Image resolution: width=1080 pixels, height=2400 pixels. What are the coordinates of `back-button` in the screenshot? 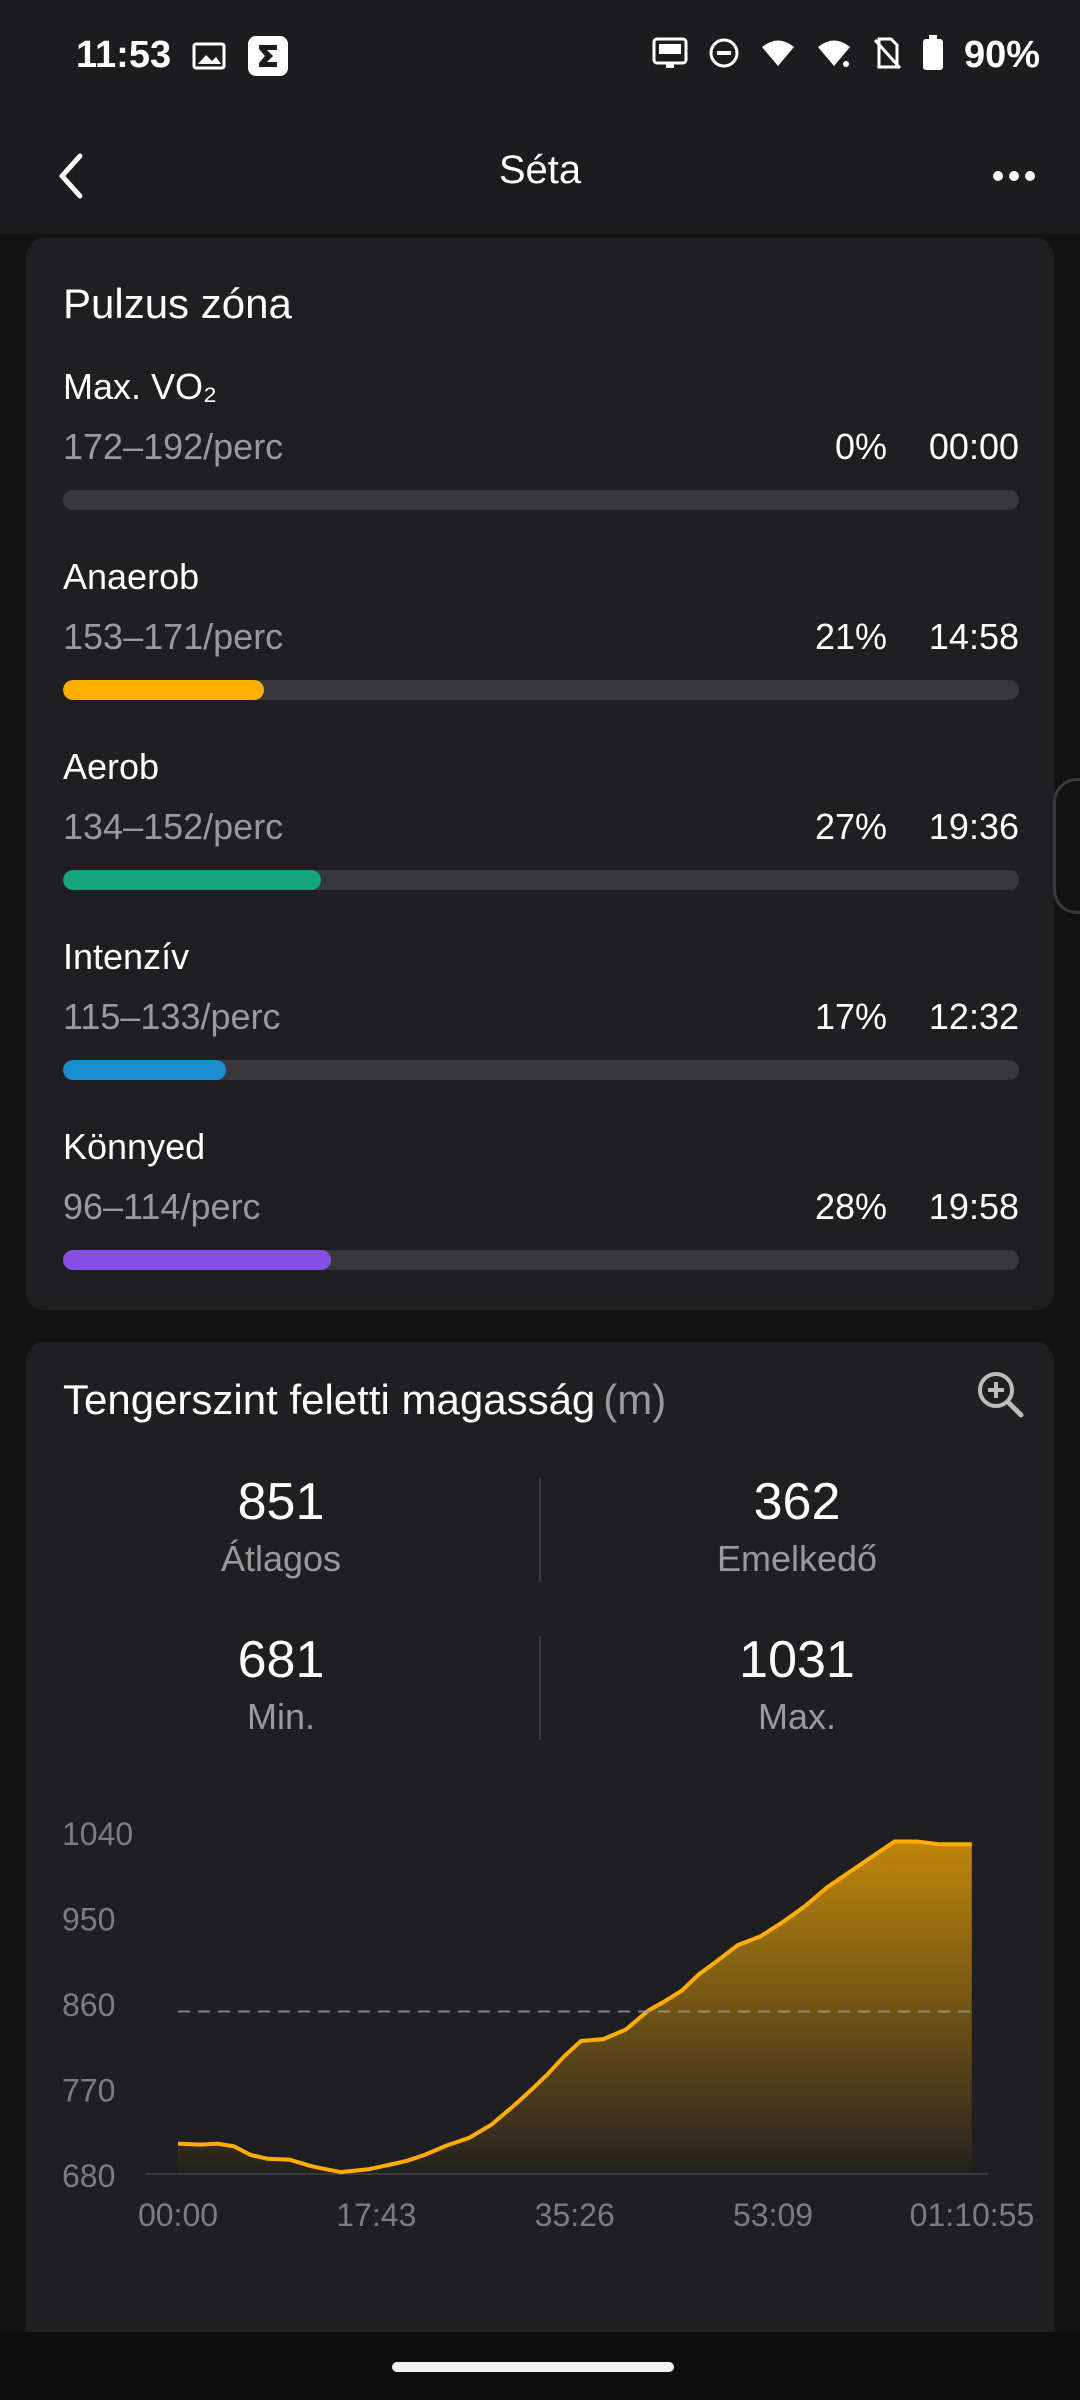 It's located at (72, 176).